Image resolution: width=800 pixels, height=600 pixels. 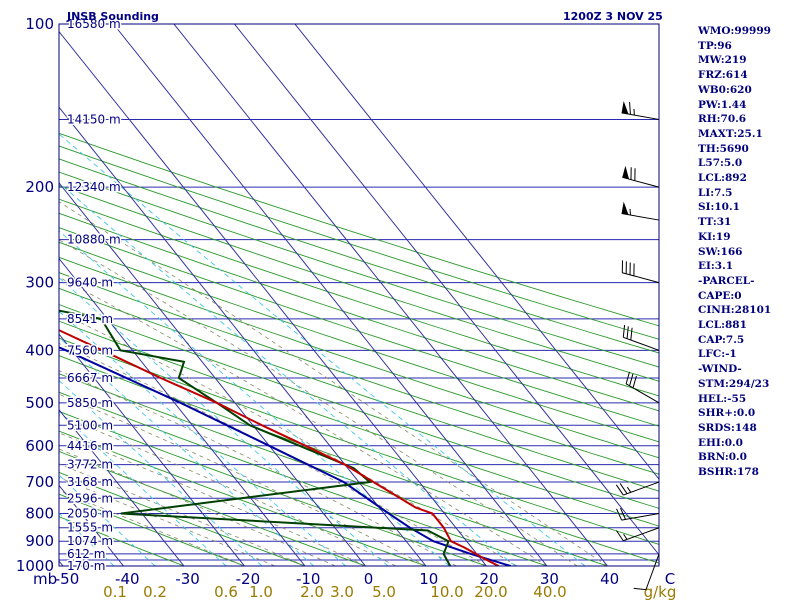 What do you see at coordinates (39, 24) in the screenshot?
I see `pressure-tick-label: 100` at bounding box center [39, 24].